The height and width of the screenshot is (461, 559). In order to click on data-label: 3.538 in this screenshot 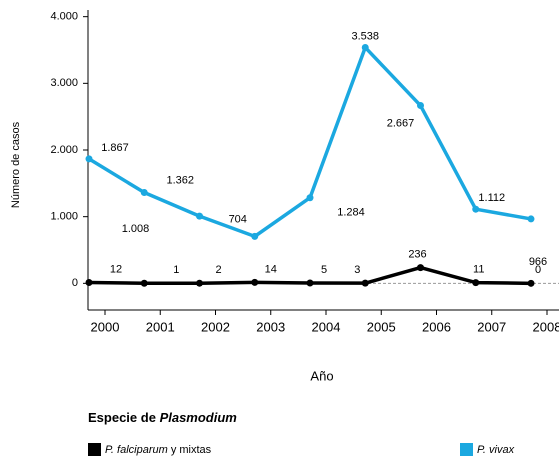, I will do `click(365, 36)`.